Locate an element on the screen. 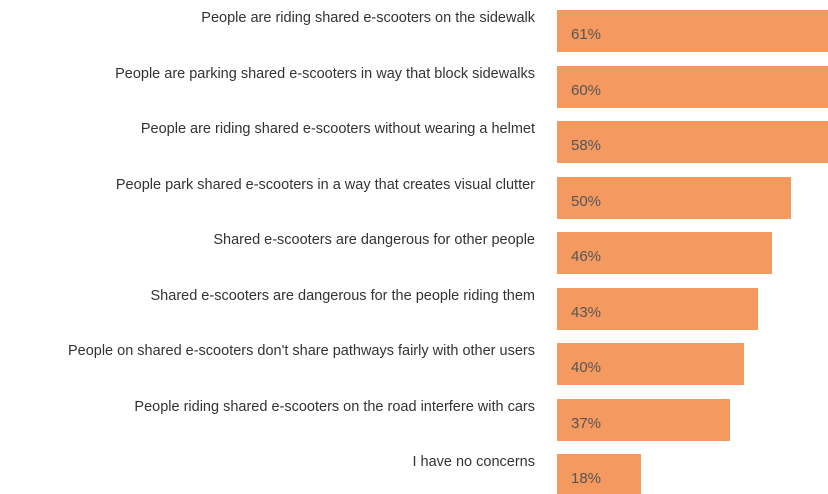 This screenshot has width=828, height=494. value-label: 37% is located at coordinates (586, 423).